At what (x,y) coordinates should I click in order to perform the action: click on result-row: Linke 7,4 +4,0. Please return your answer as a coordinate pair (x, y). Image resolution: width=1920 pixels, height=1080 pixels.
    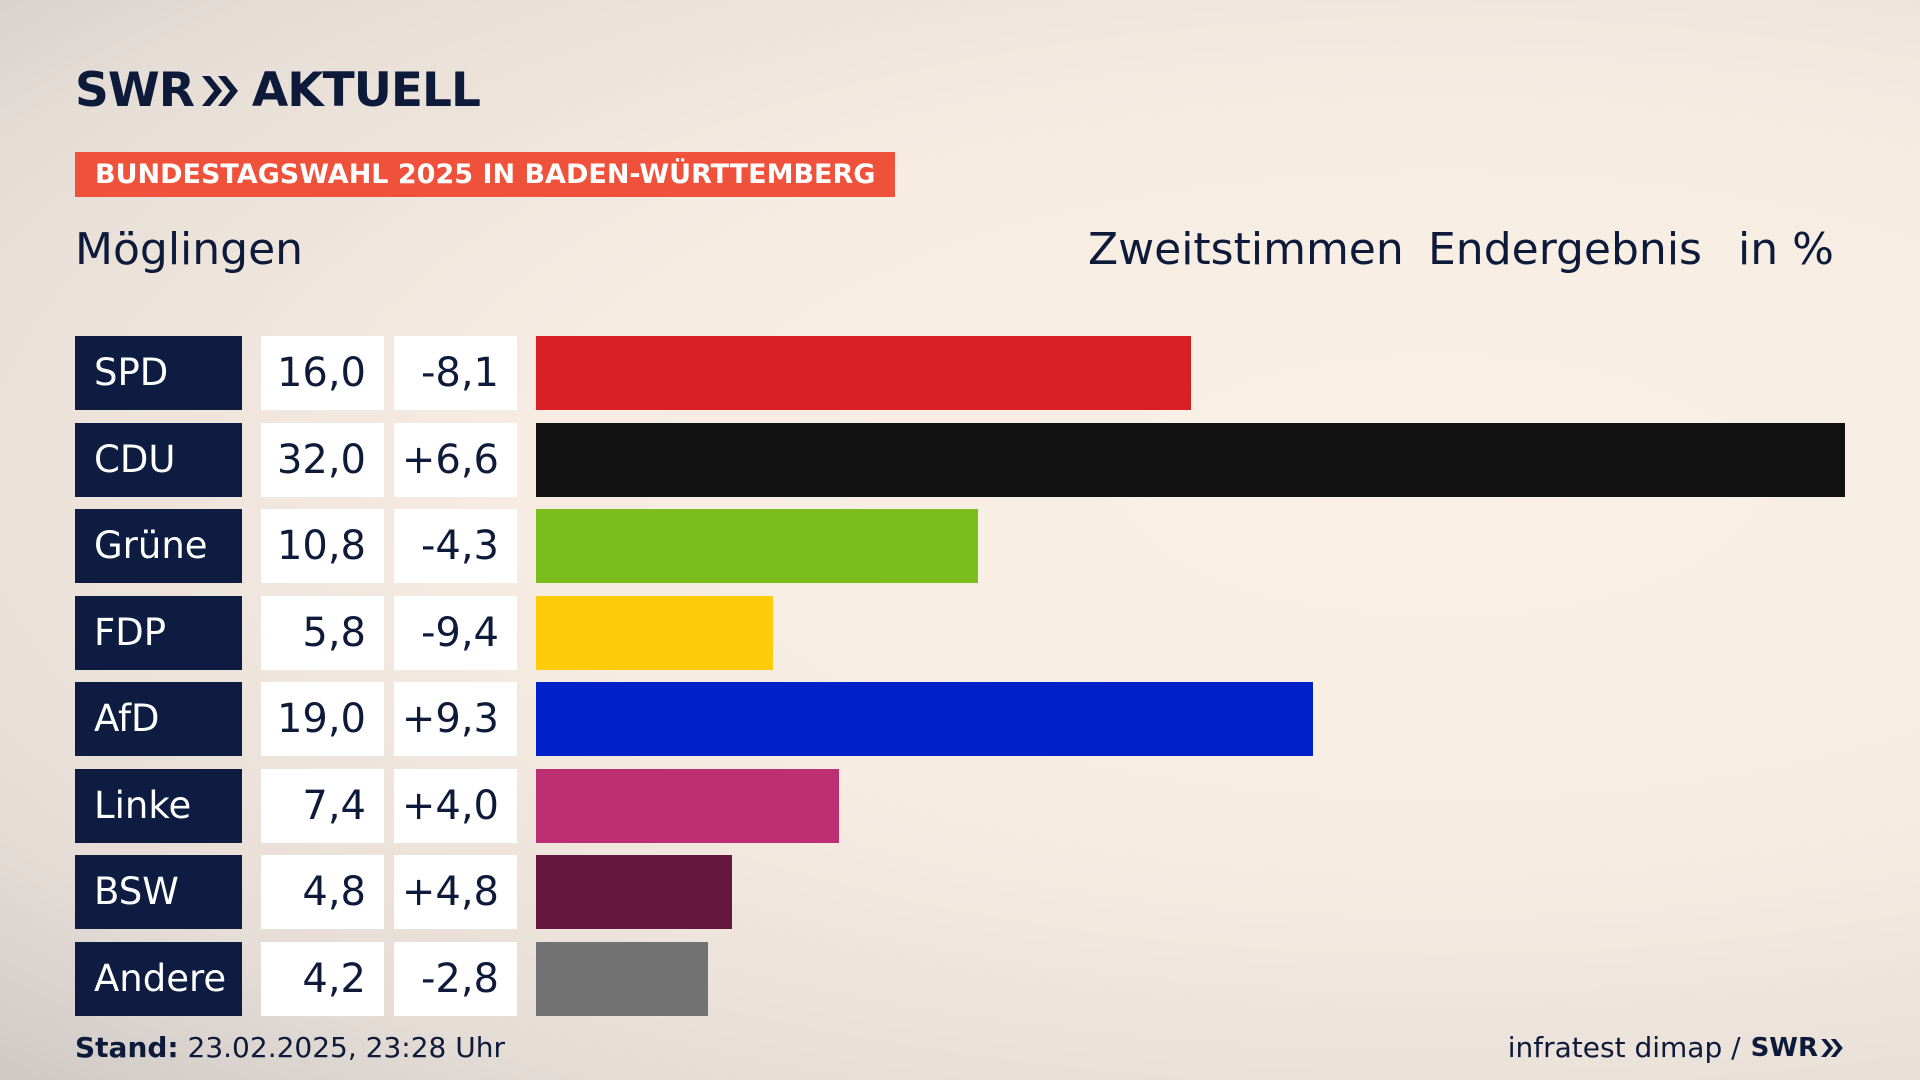
    Looking at the image, I should click on (960, 805).